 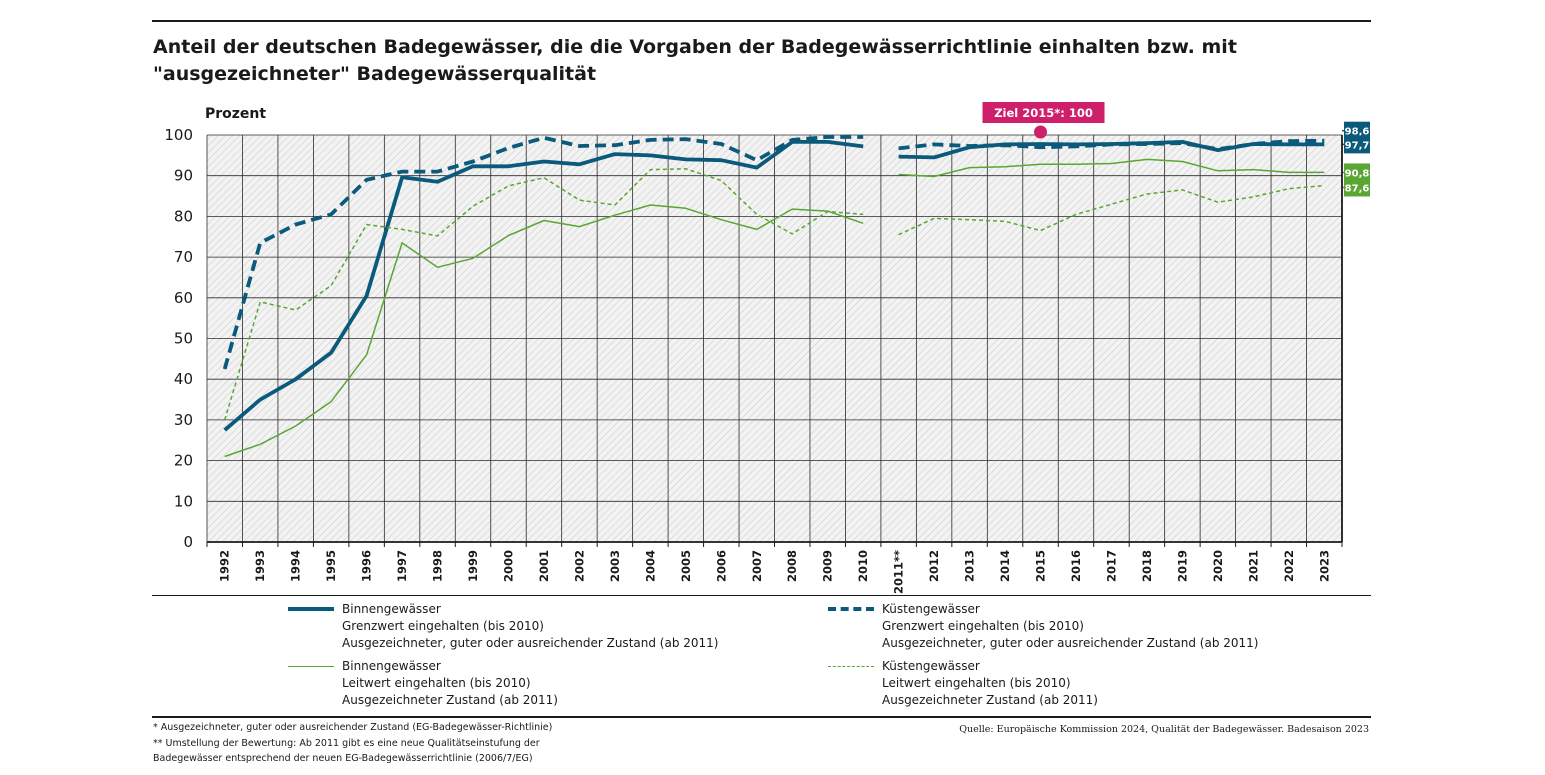 I want to click on x-tick-label: 2003, so click(x=615, y=566).